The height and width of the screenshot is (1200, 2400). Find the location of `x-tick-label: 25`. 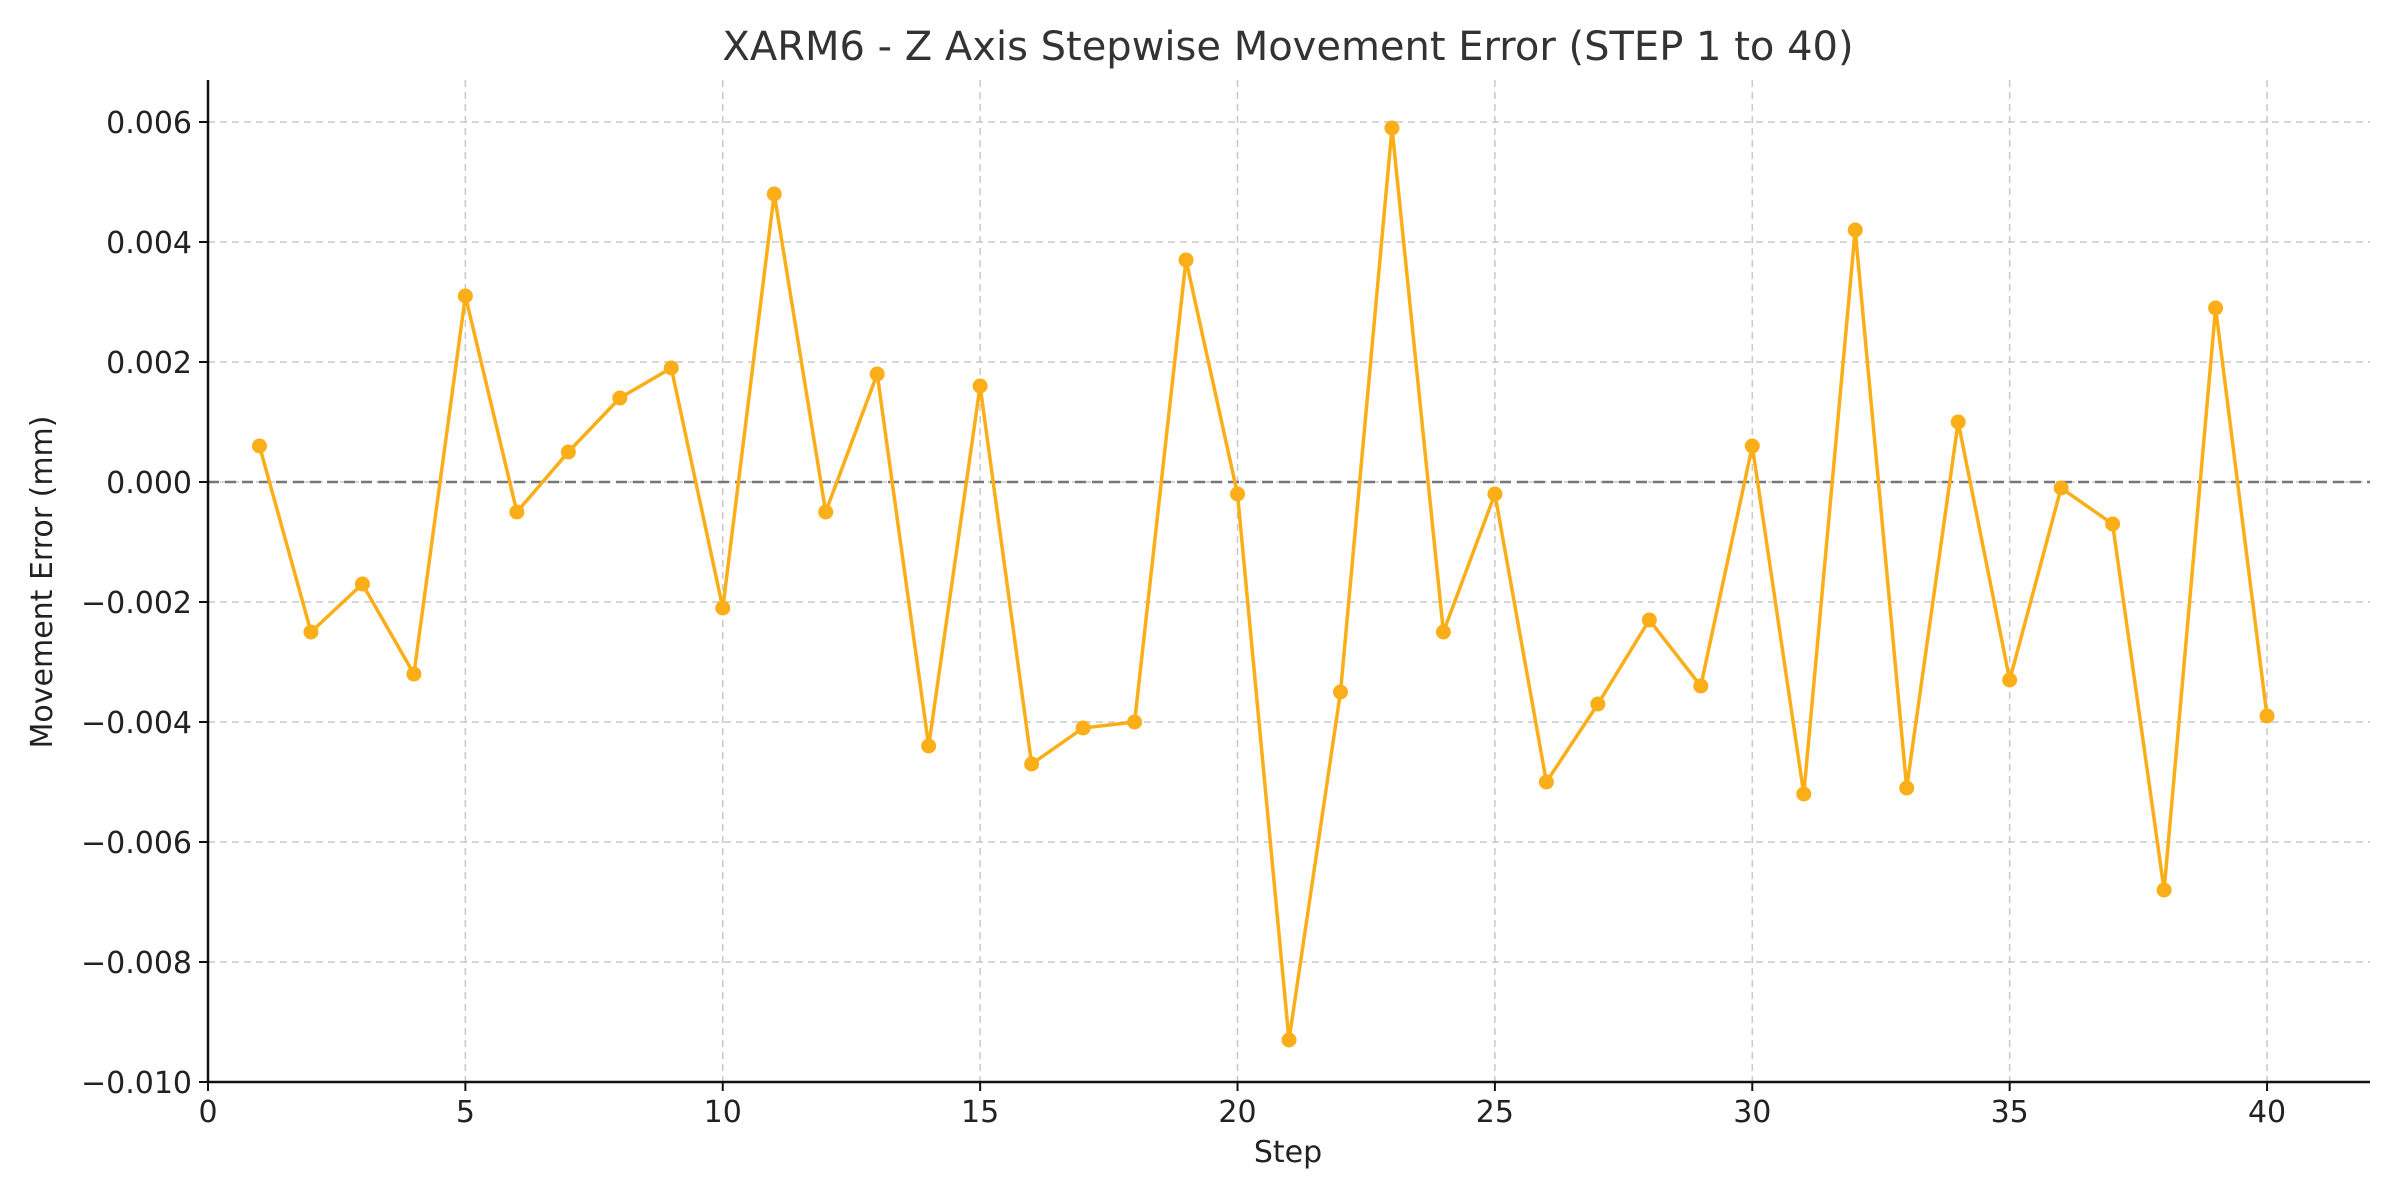

x-tick-label: 25 is located at coordinates (1495, 1112).